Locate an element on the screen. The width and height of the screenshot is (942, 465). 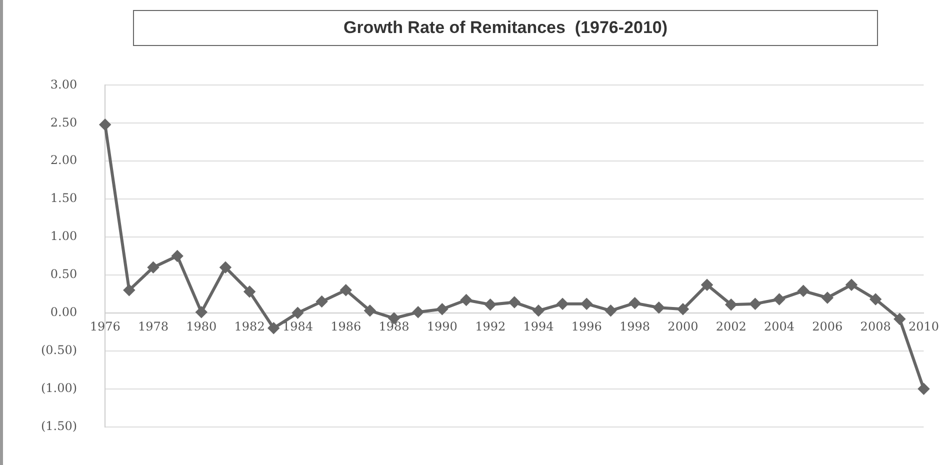
x-tick-label: 1984 is located at coordinates (298, 326).